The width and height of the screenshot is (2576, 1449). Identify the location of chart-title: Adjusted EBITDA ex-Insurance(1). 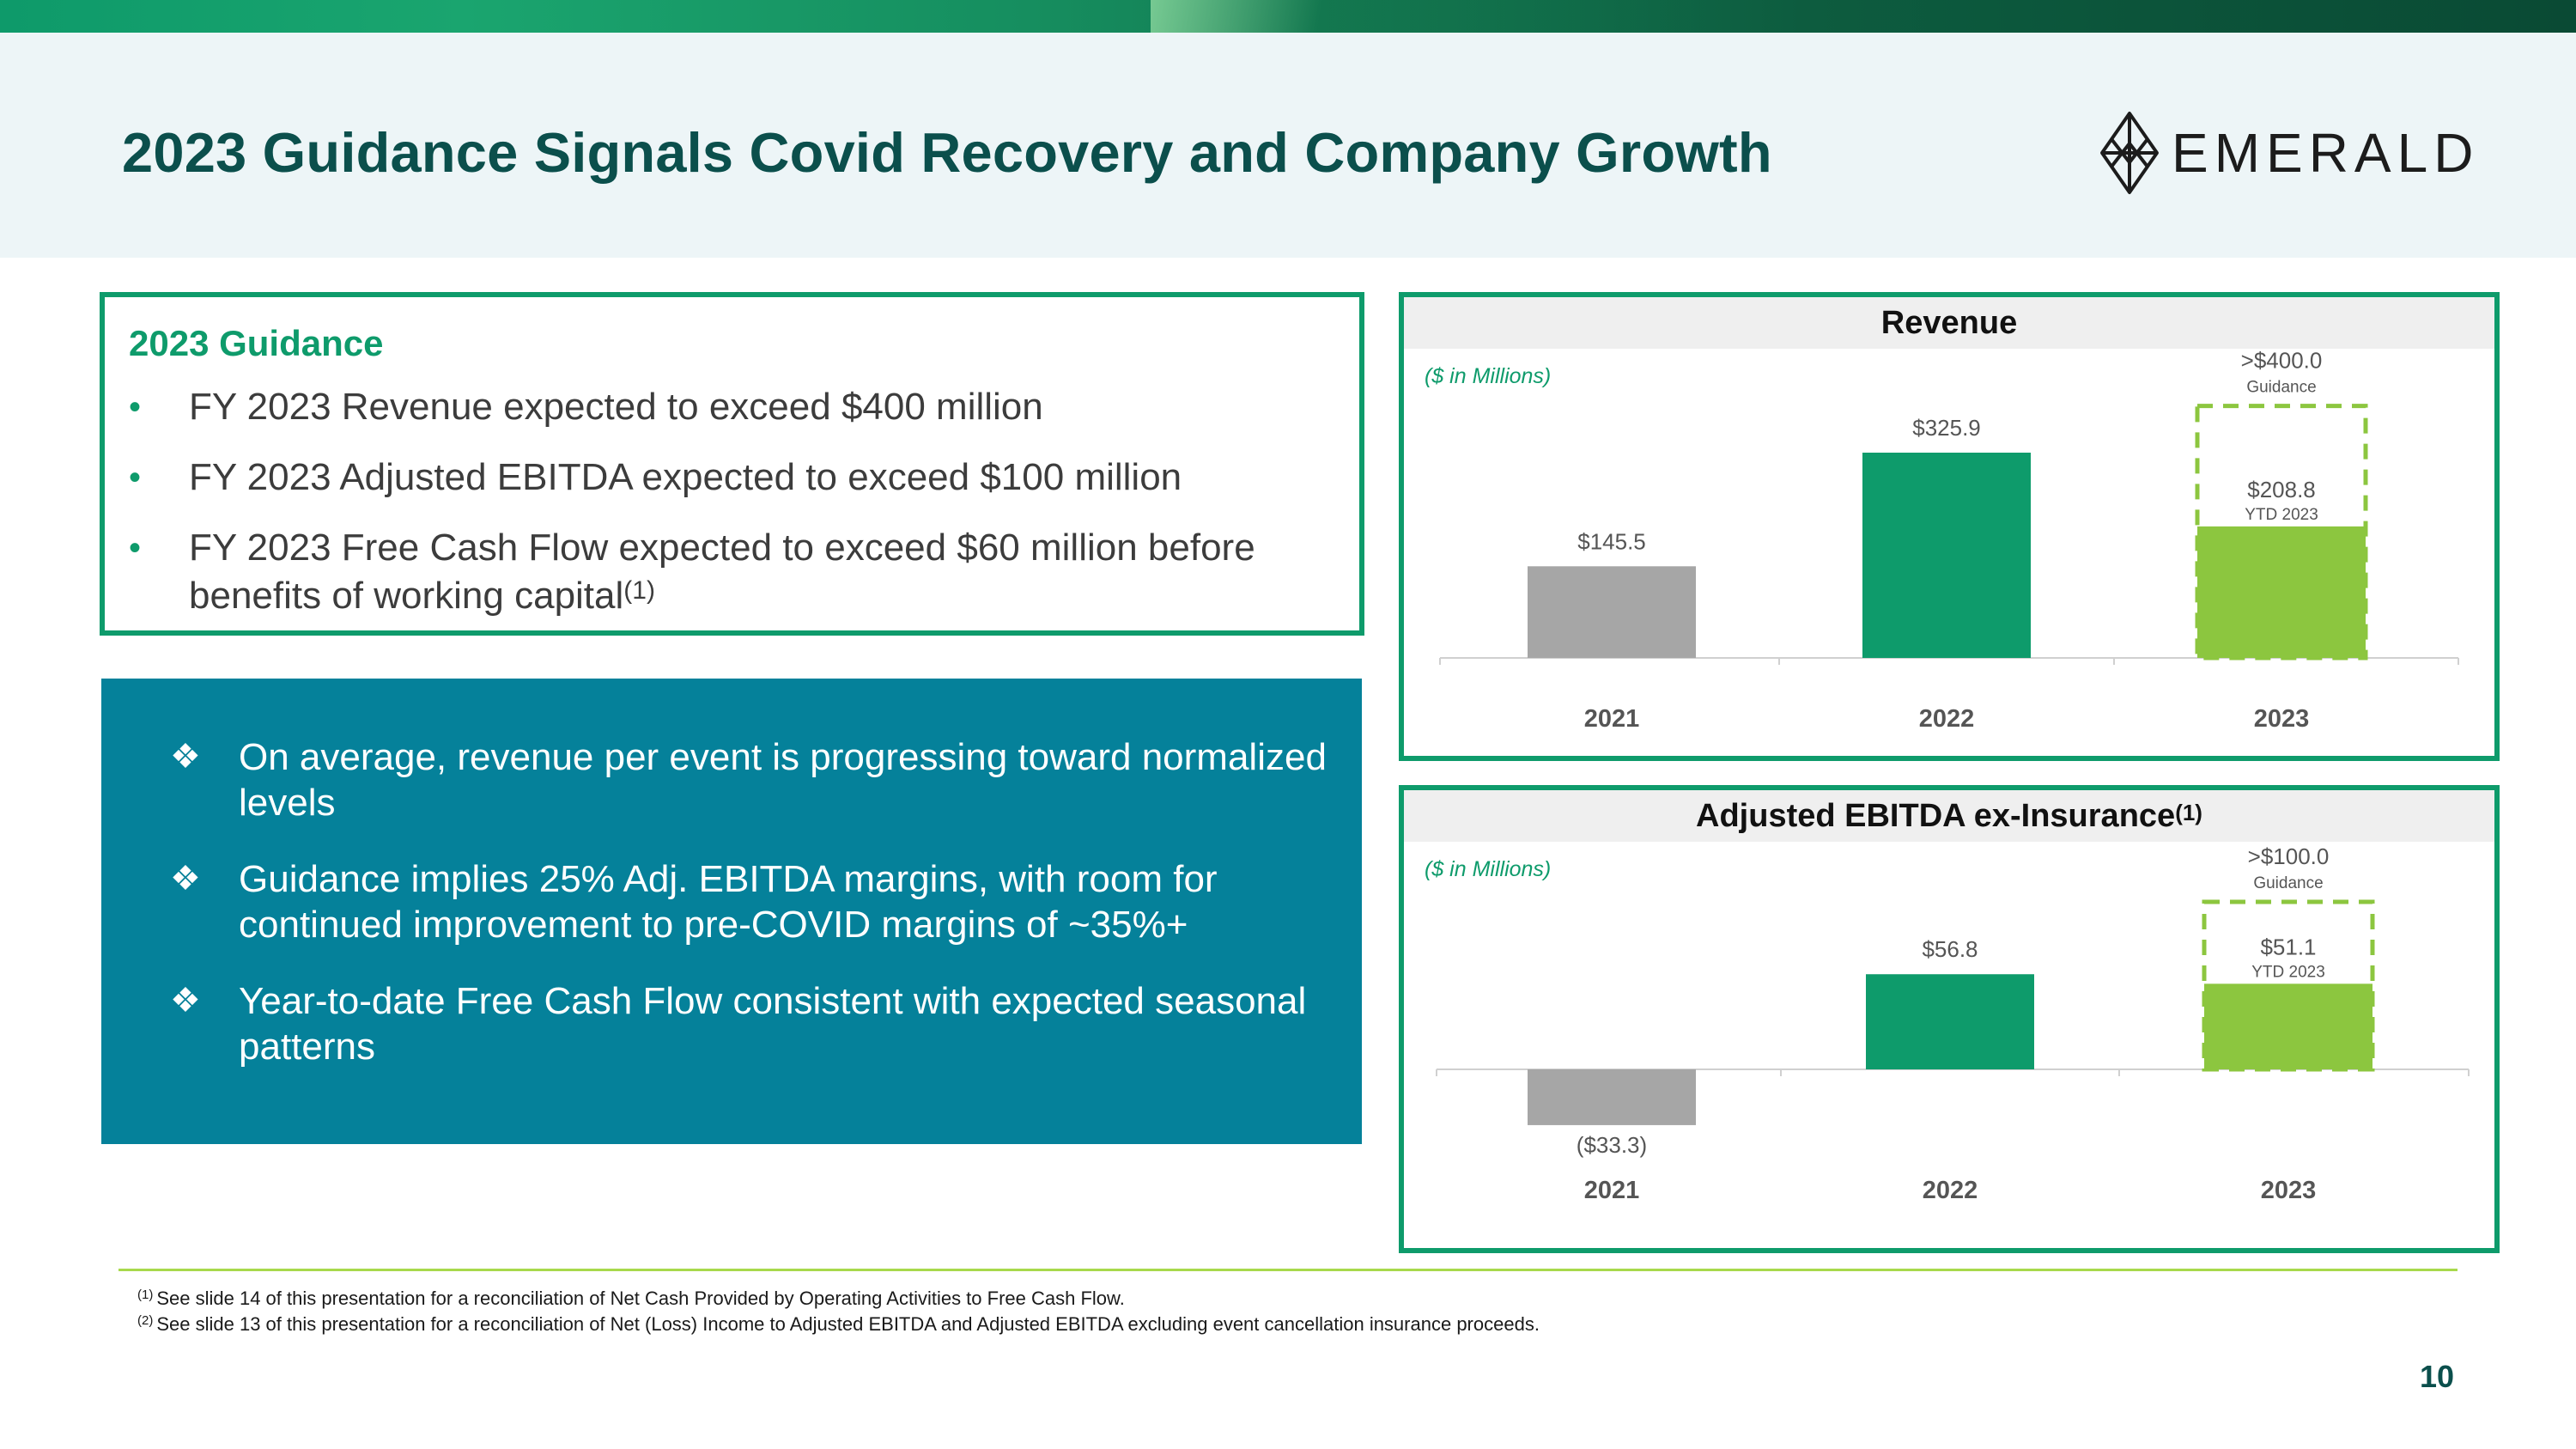
(1949, 816).